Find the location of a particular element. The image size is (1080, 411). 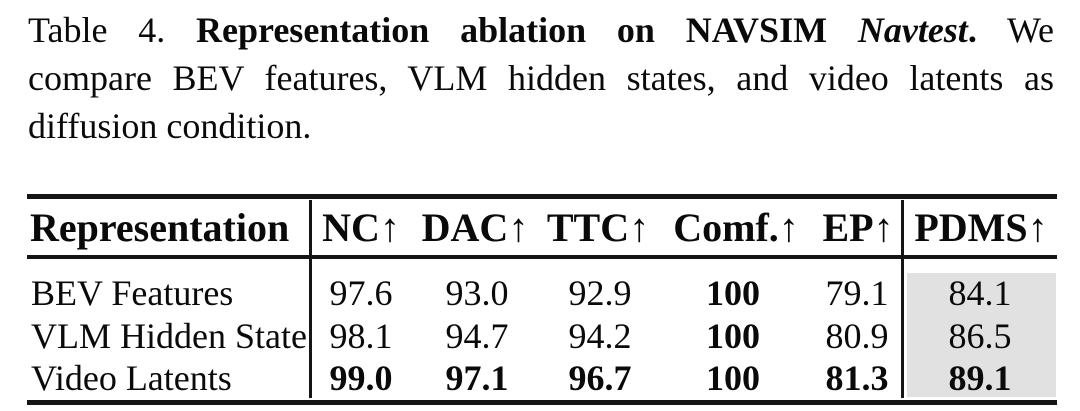

column-header-comf: Comf.↑ is located at coordinates (736, 227).